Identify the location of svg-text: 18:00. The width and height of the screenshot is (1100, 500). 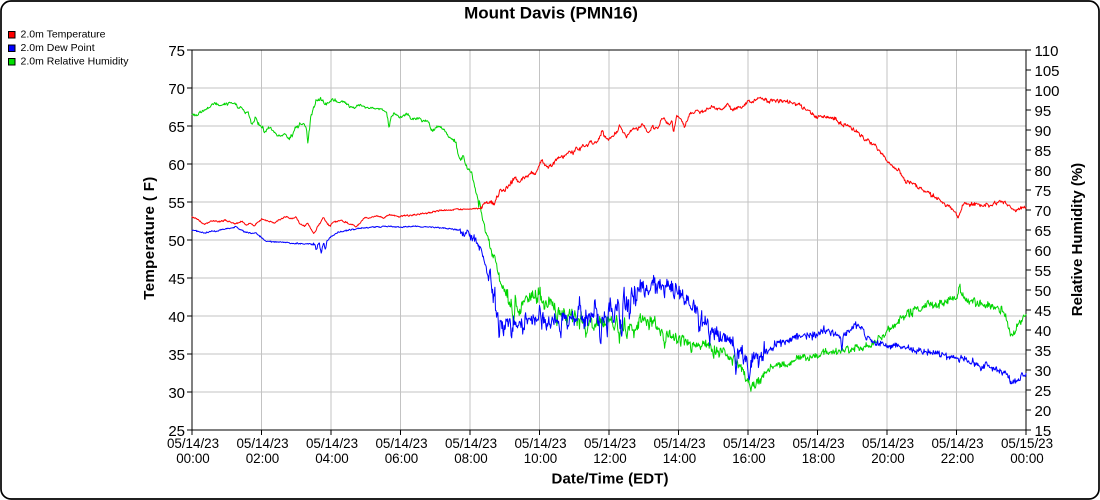
(819, 458).